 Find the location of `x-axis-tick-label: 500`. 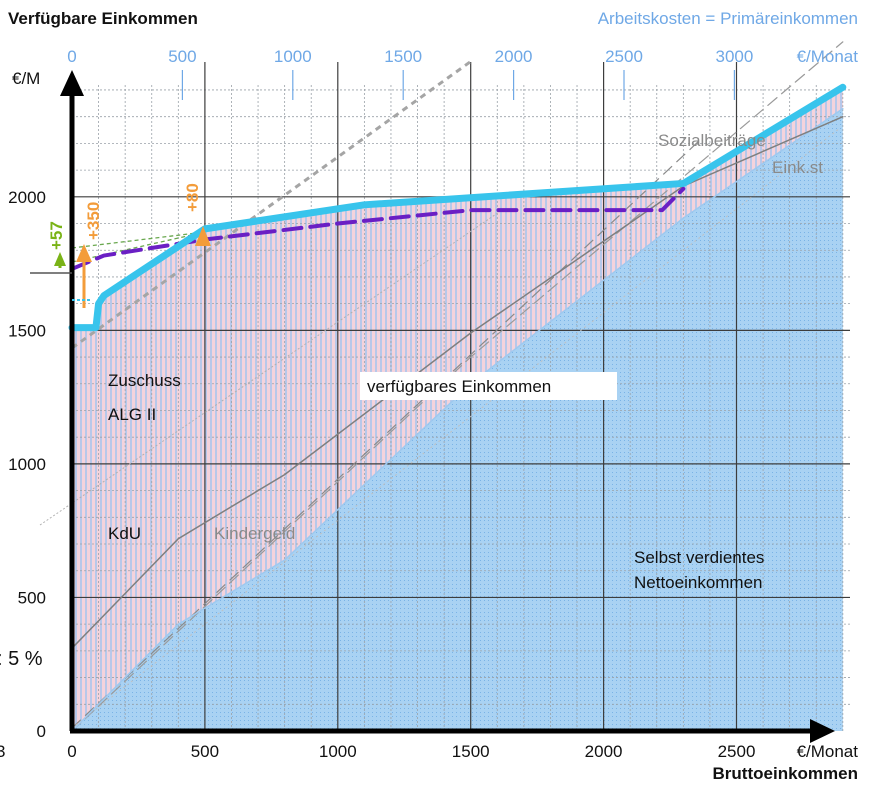

x-axis-tick-label: 500 is located at coordinates (205, 751).